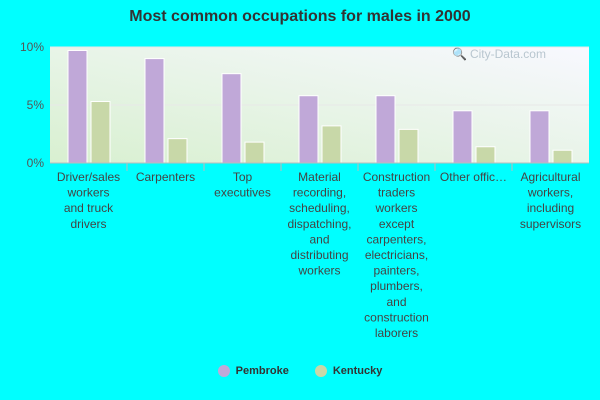 Image resolution: width=600 pixels, height=400 pixels. What do you see at coordinates (397, 224) in the screenshot?
I see `category-label-line: except` at bounding box center [397, 224].